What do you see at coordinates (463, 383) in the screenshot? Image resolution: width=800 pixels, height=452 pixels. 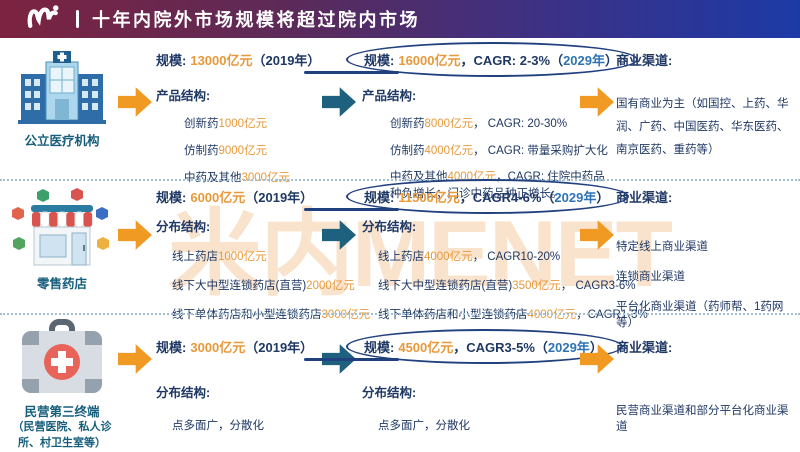 I see `market-2029: 规模: 4500亿元，CAGR3-5%（2029年） 分布结构: 点多面广，分散化` at bounding box center [463, 383].